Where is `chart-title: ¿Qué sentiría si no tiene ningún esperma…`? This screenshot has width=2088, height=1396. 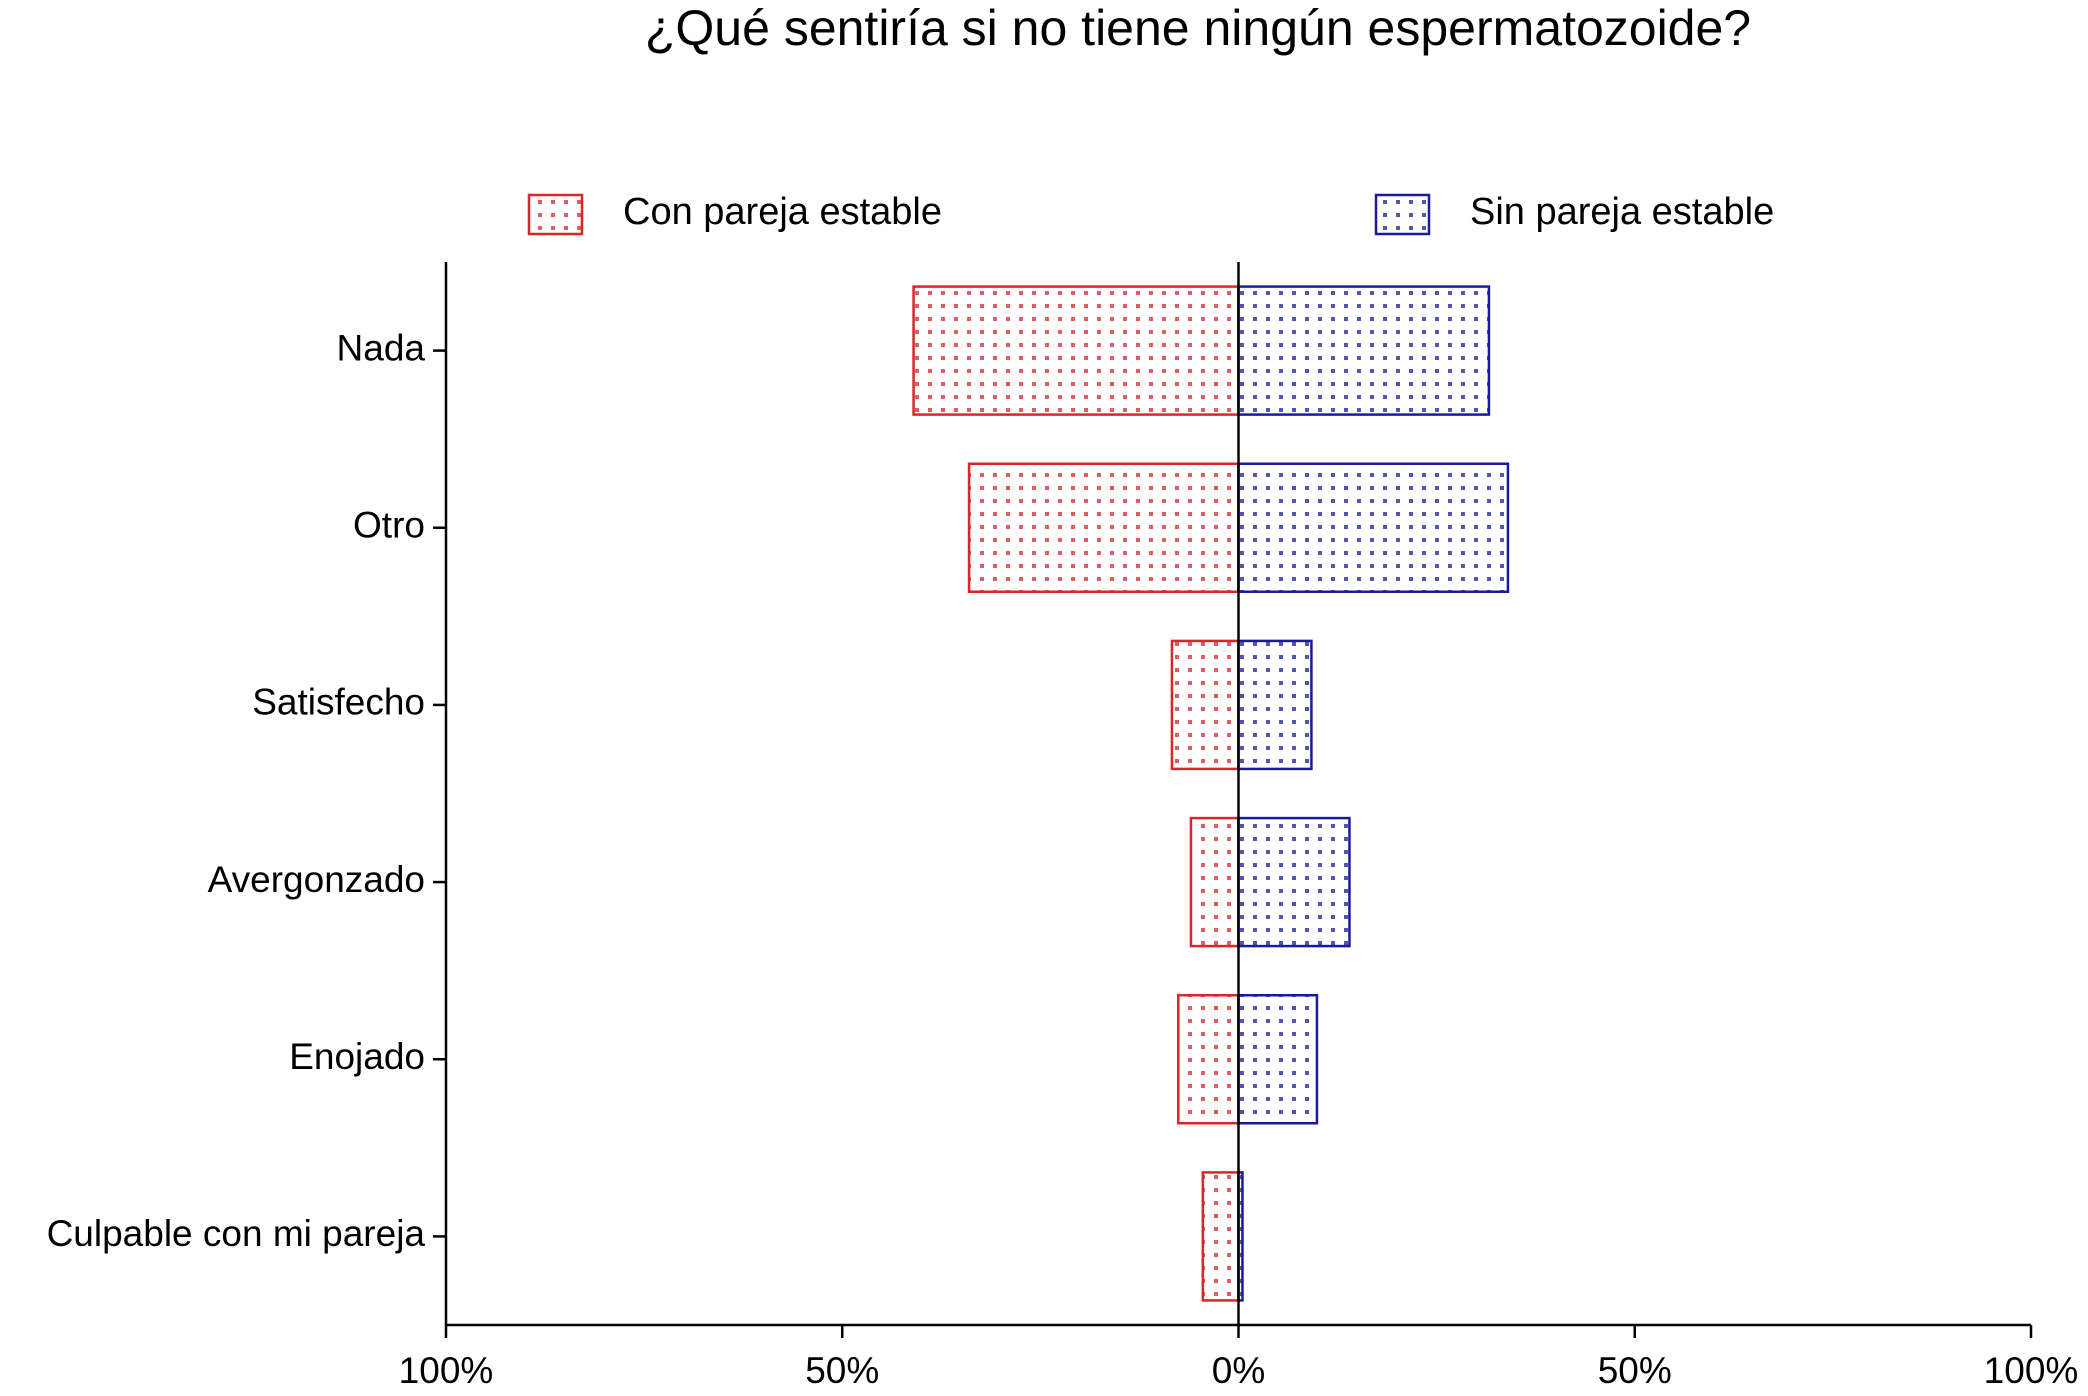
chart-title: ¿Qué sentiría si no tiene ningún esperma… is located at coordinates (1198, 28).